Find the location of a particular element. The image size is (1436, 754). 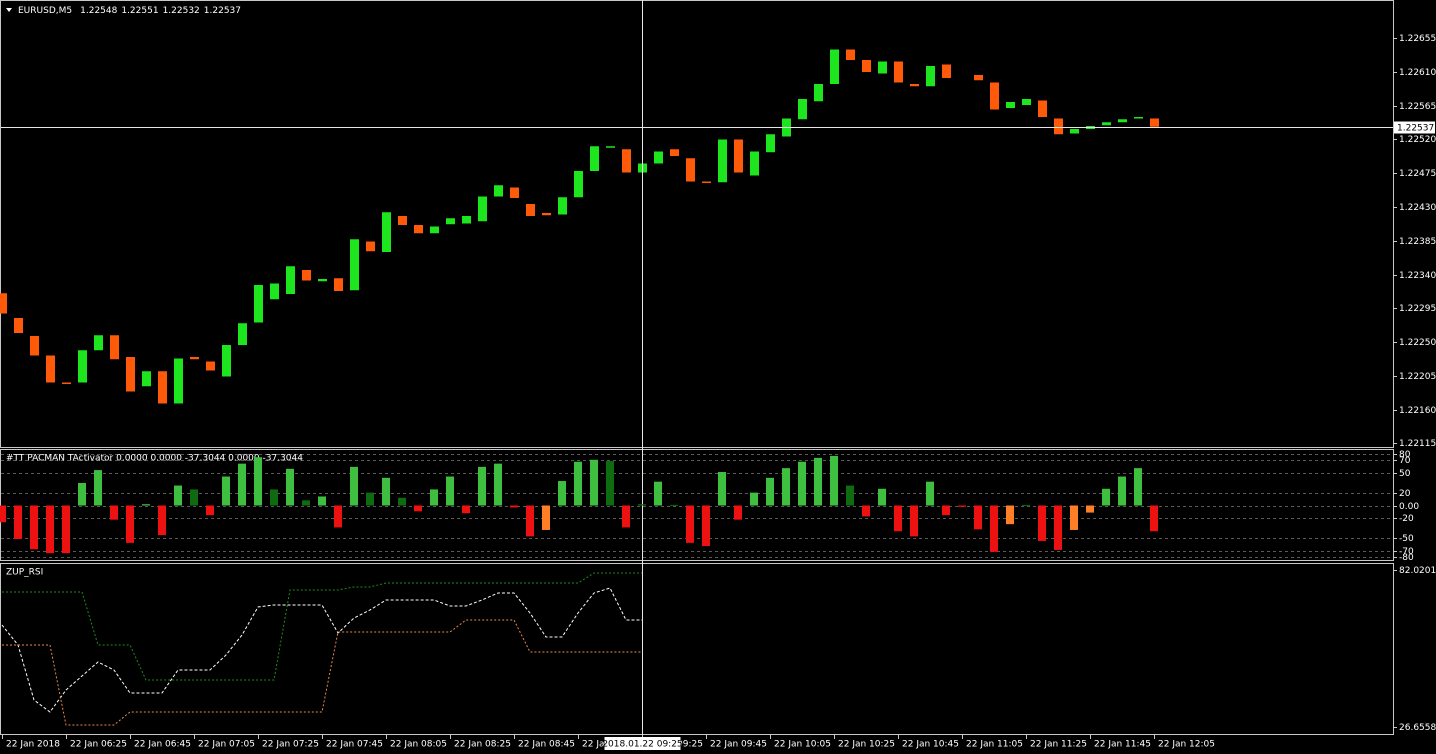

ohlc-value: 1.22537 is located at coordinates (222, 11).